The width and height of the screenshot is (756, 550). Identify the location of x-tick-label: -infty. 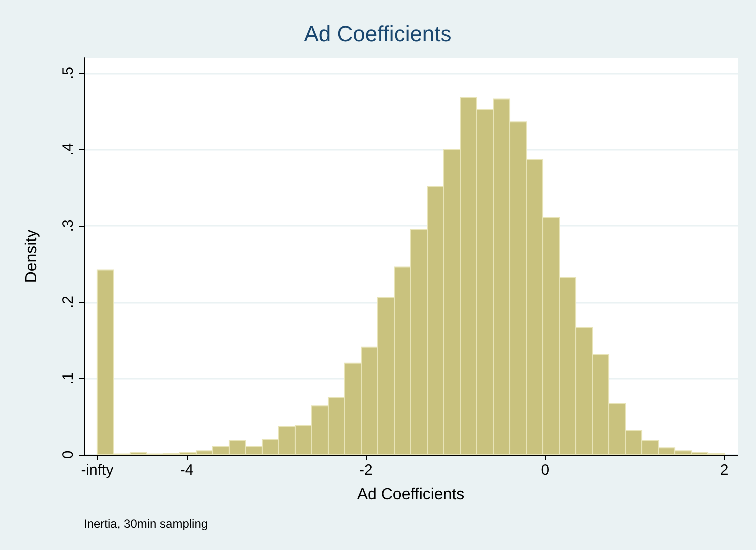
(97, 470).